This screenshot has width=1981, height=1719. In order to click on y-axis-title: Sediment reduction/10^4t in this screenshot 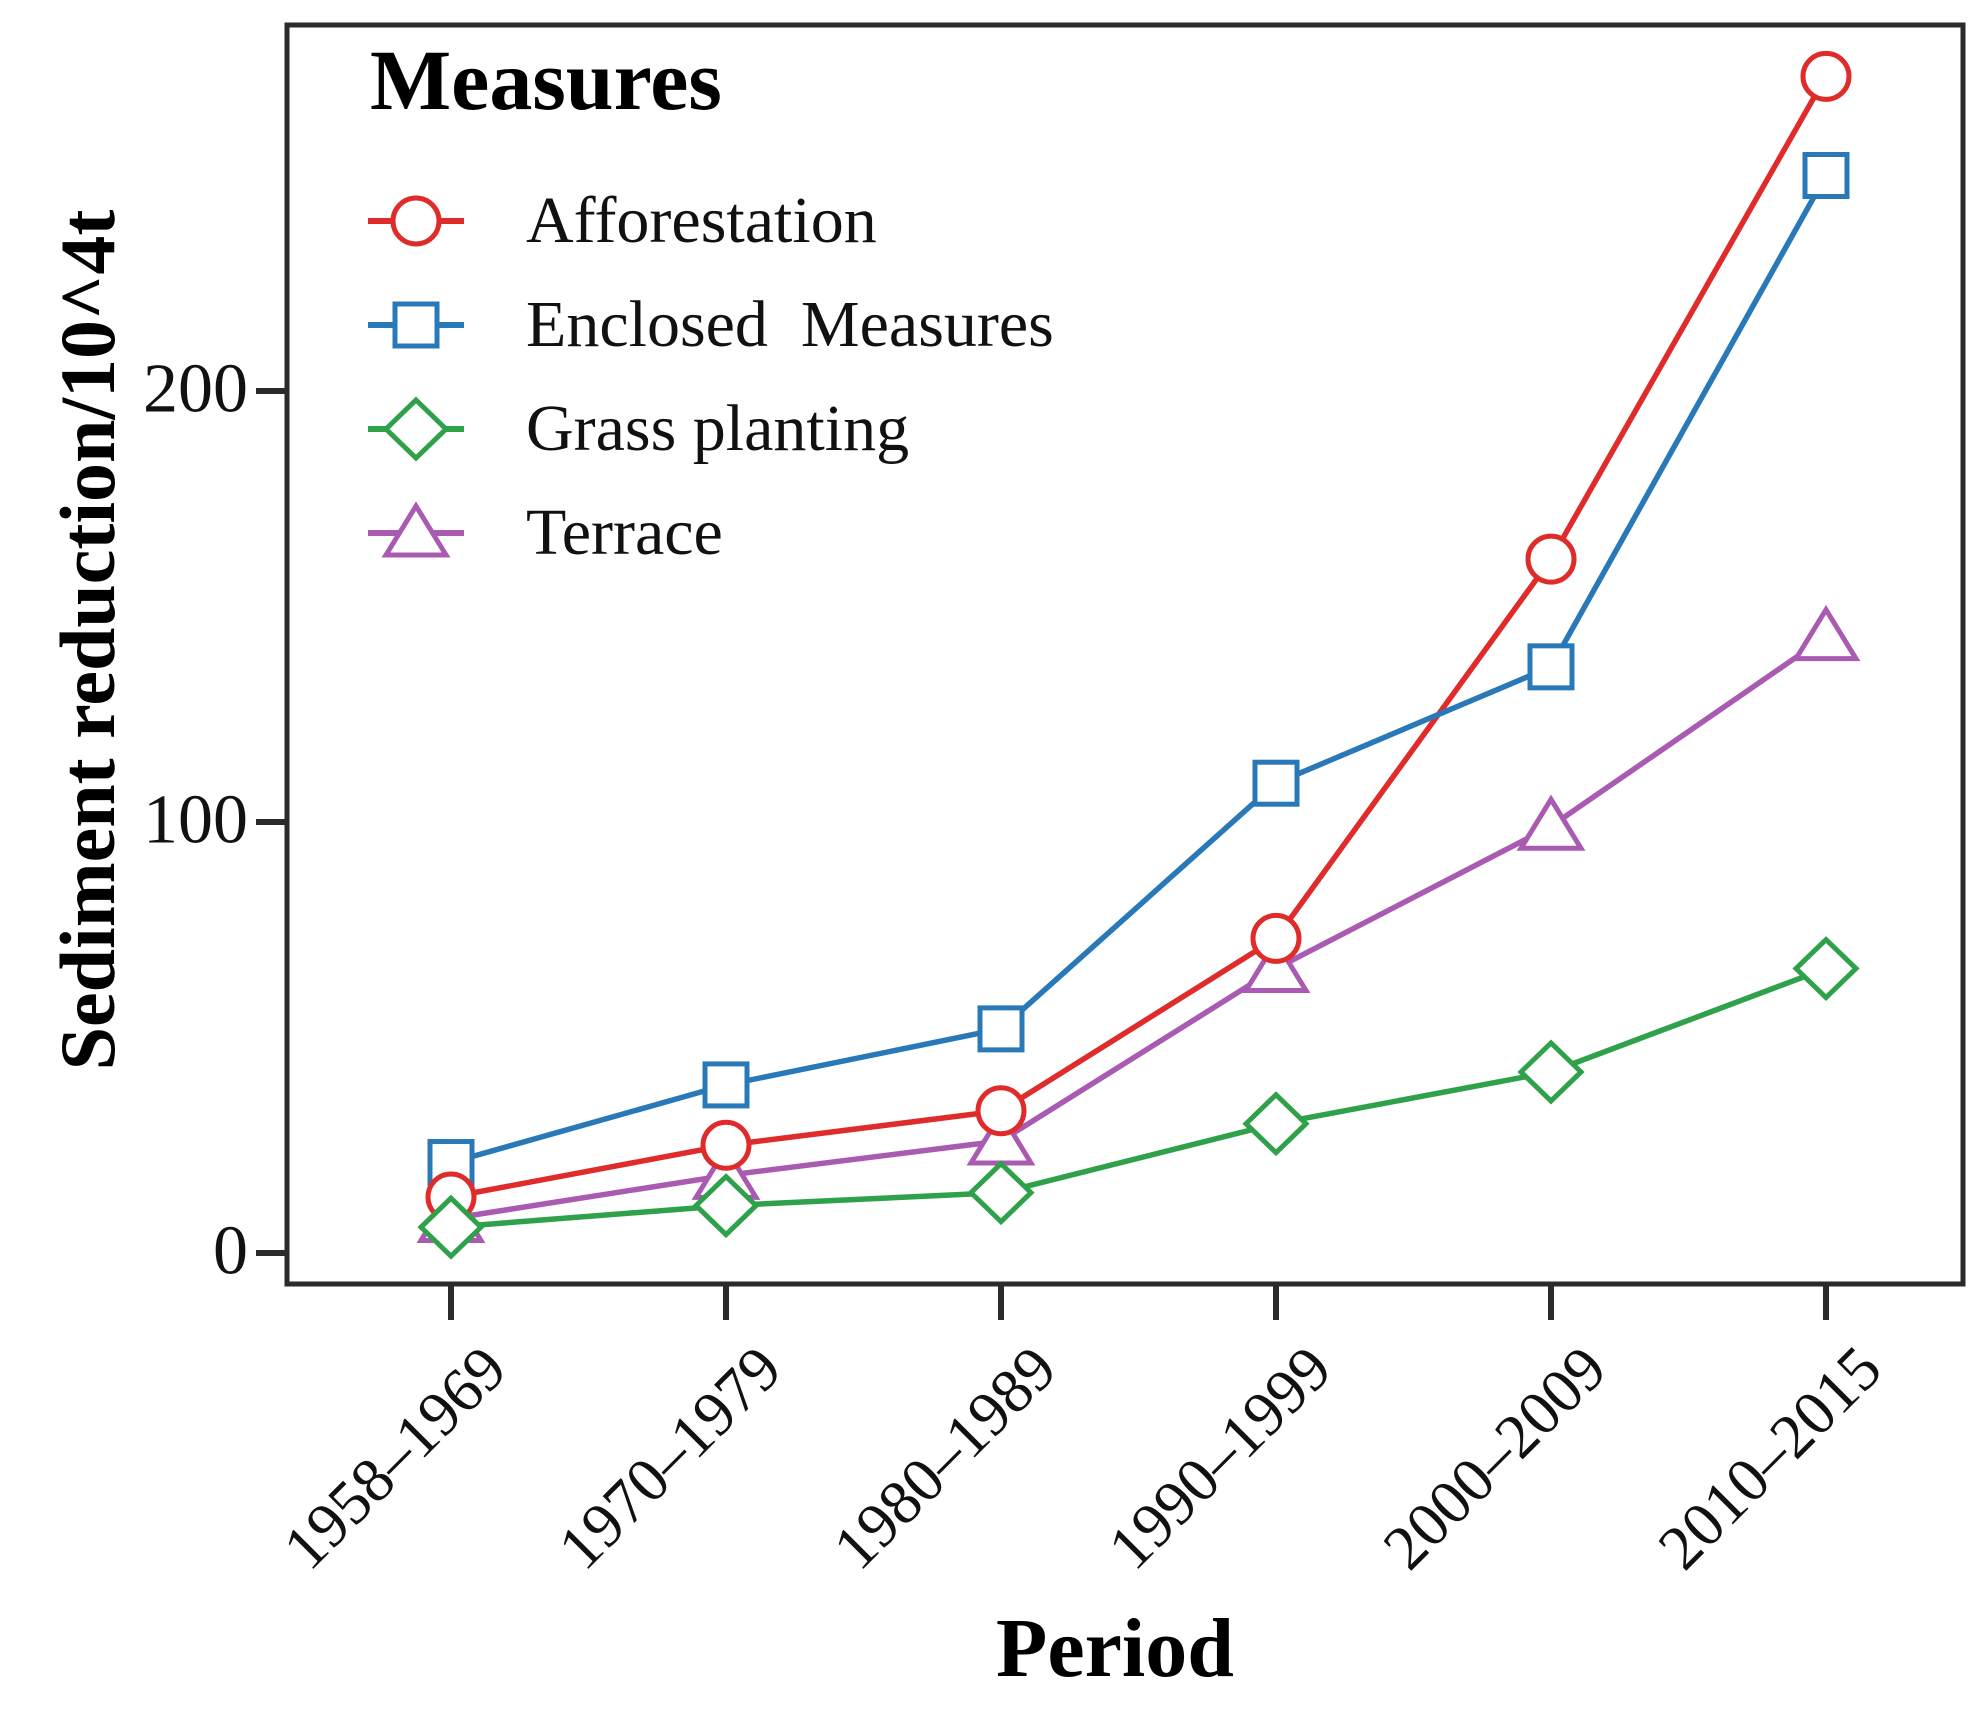, I will do `click(87, 640)`.